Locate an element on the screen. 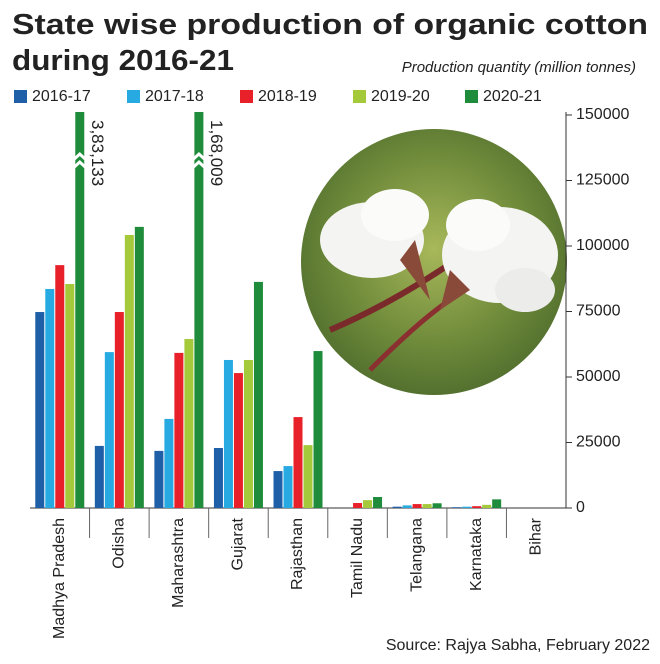  x-tick-label: Madhya Pradesh is located at coordinates (59, 578).